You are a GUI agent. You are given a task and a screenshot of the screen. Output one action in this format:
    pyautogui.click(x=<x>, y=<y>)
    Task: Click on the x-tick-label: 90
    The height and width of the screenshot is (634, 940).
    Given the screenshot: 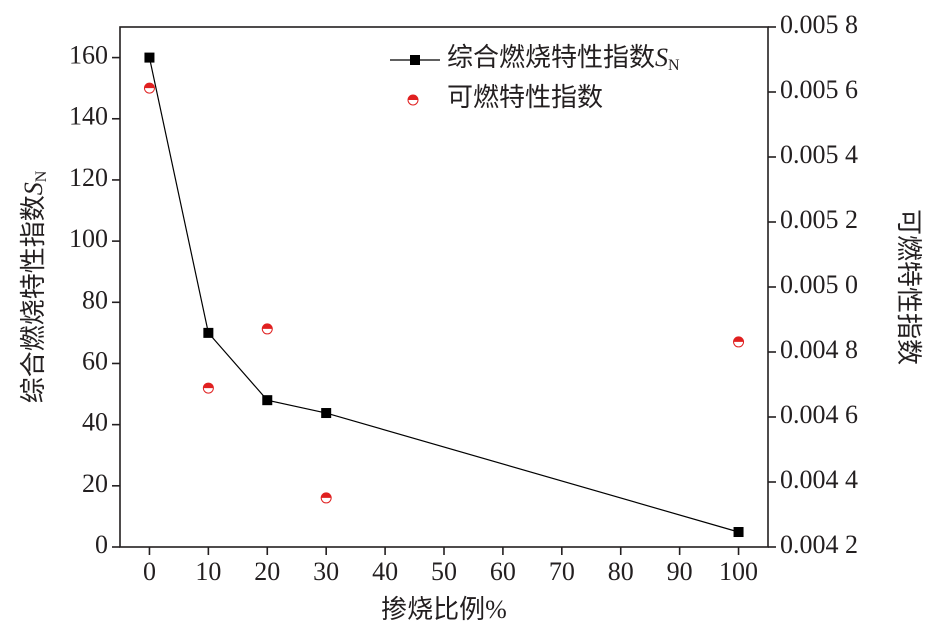 What is the action you would take?
    pyautogui.click(x=680, y=571)
    